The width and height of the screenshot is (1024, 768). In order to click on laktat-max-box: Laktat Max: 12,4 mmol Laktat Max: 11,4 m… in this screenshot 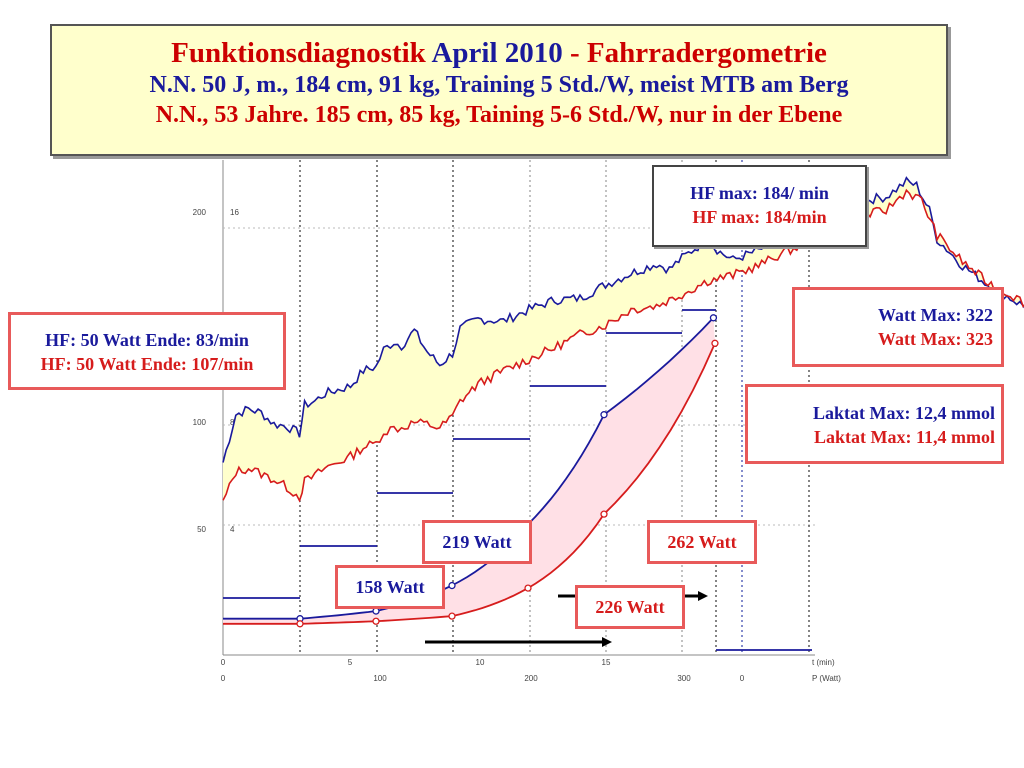, I will do `click(874, 424)`.